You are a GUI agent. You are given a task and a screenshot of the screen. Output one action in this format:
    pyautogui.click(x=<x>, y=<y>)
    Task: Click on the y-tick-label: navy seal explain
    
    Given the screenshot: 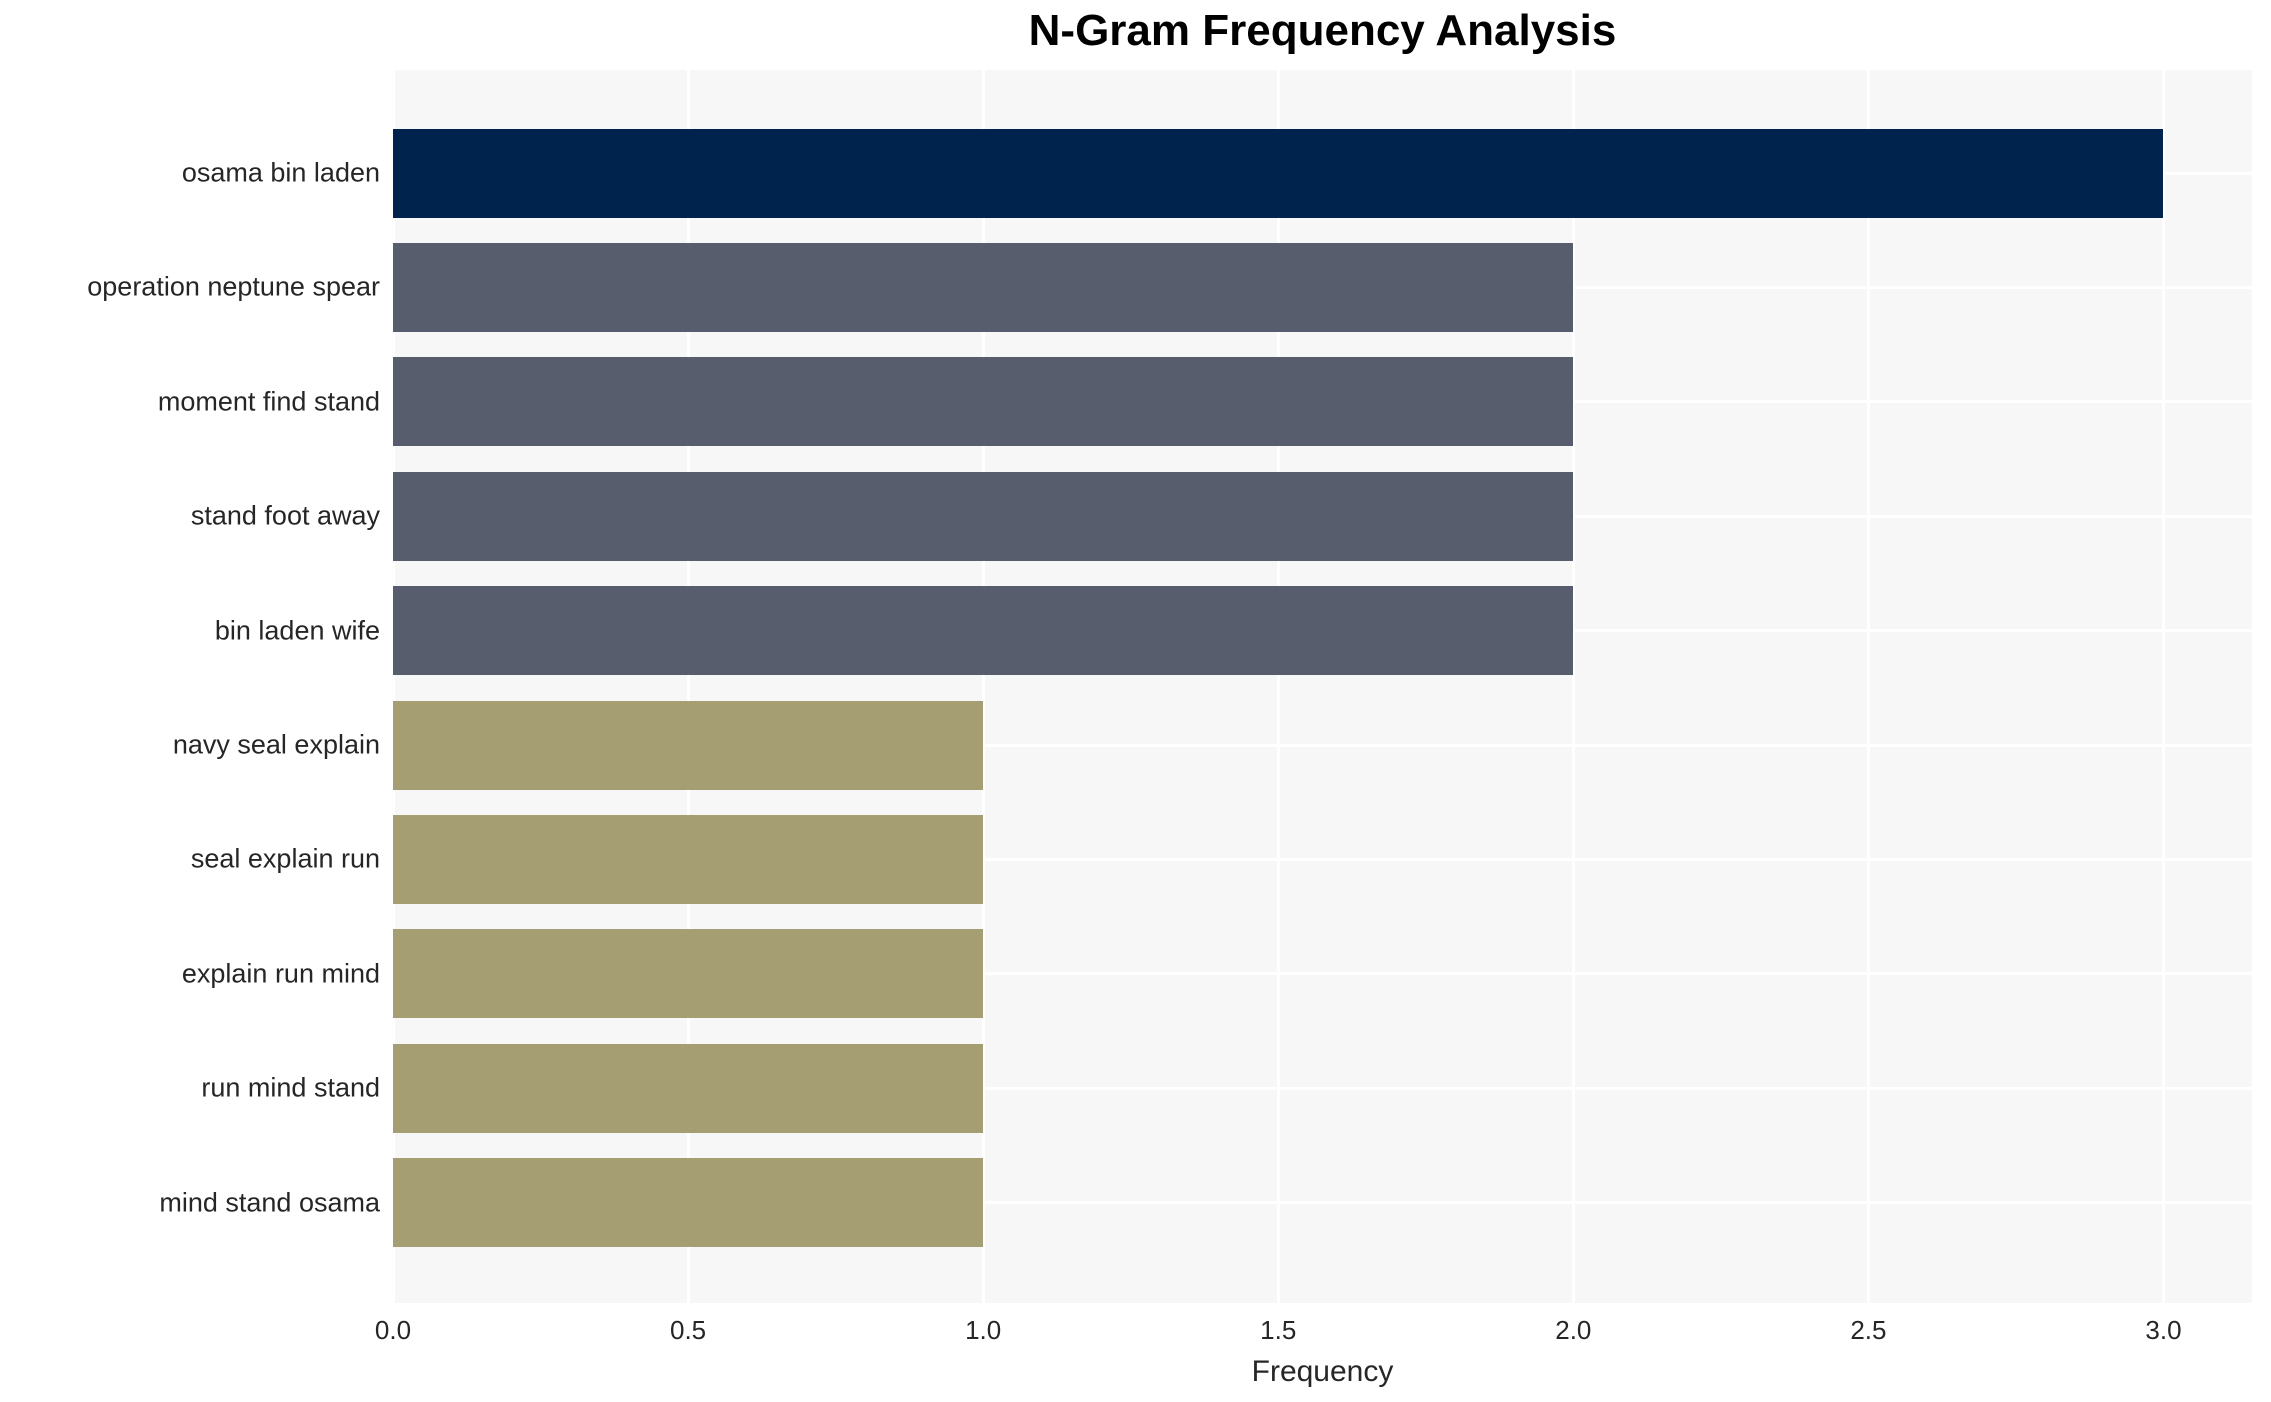 What is the action you would take?
    pyautogui.click(x=276, y=744)
    